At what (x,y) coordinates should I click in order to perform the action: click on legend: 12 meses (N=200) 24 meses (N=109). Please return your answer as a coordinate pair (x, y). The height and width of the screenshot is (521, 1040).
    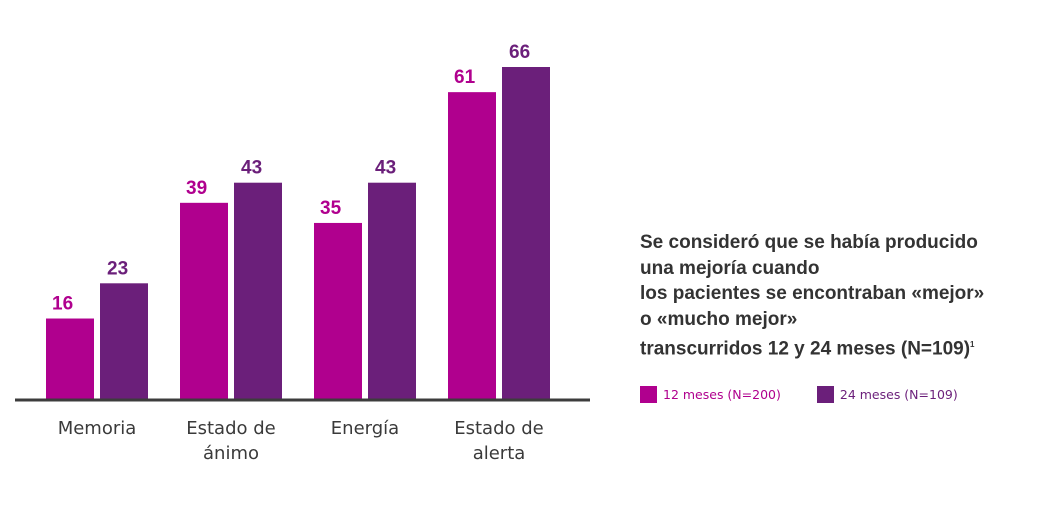
    Looking at the image, I should click on (799, 394).